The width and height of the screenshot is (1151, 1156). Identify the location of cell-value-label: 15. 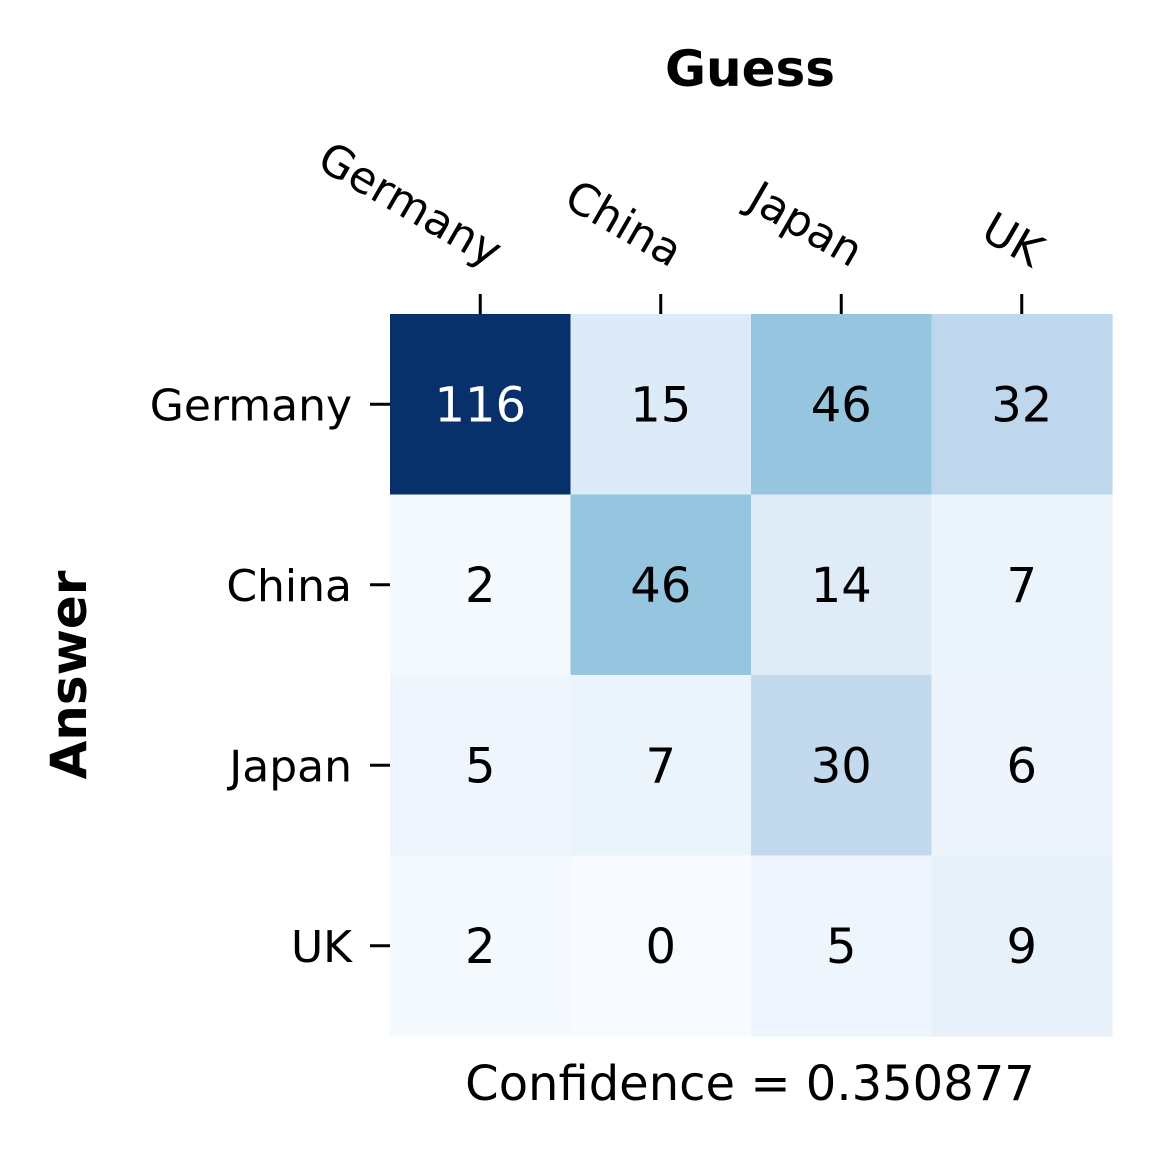
(660, 405).